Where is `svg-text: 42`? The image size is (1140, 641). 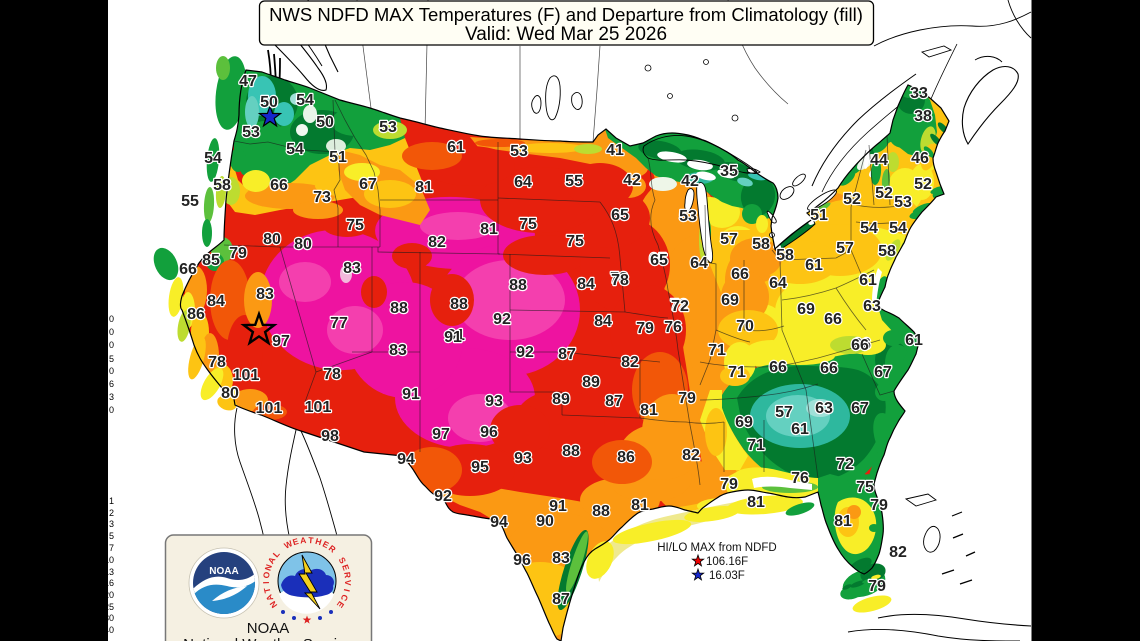 svg-text: 42 is located at coordinates (690, 181).